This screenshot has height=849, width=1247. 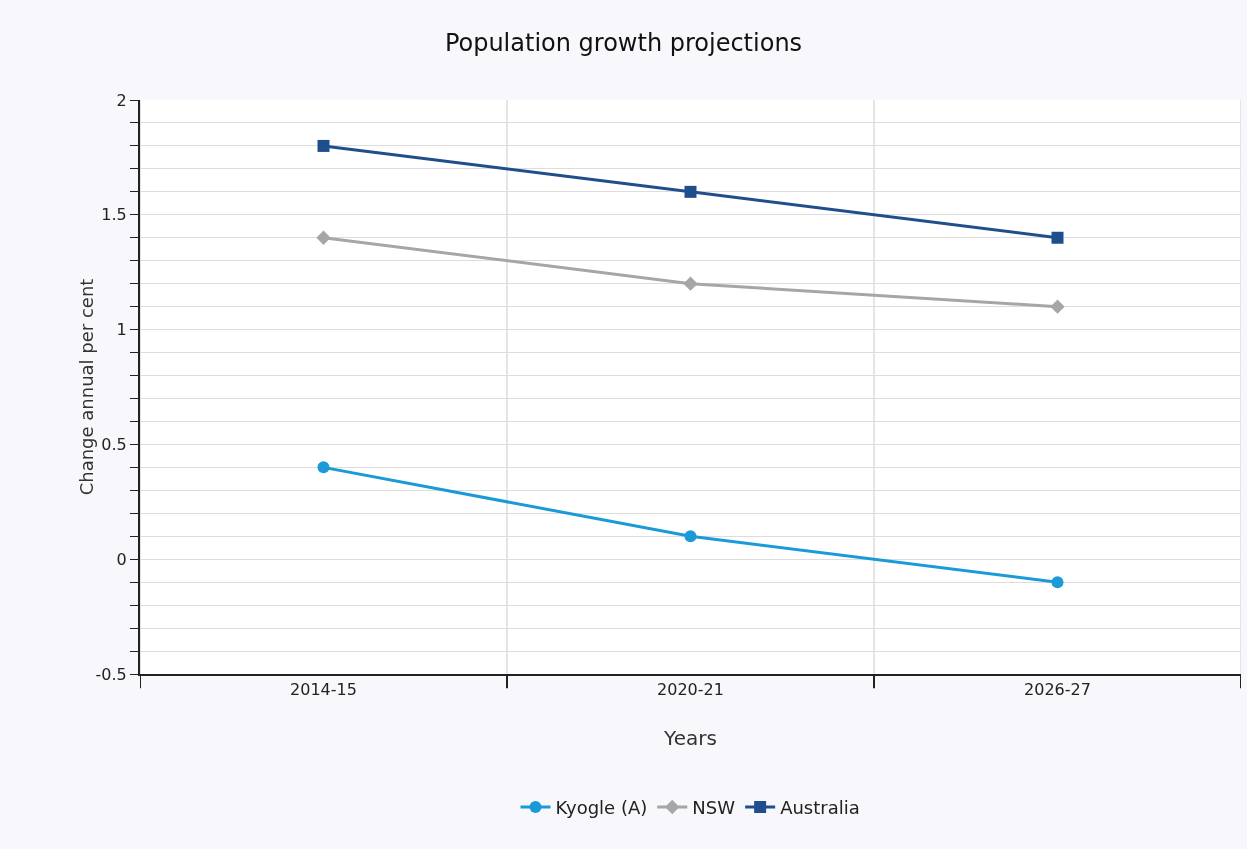 What do you see at coordinates (601, 808) in the screenshot?
I see `legend-label: Kyogle (A)` at bounding box center [601, 808].